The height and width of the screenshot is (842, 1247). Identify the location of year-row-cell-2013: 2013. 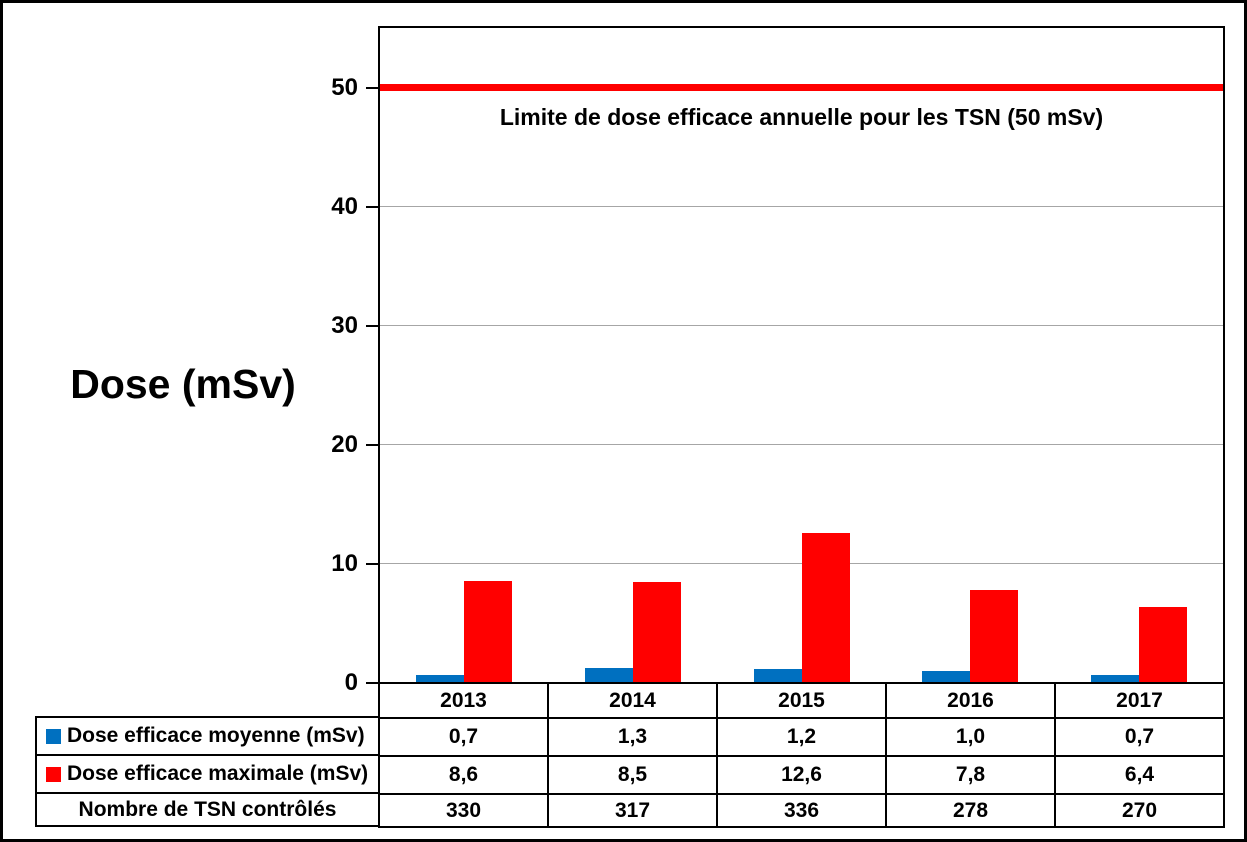
(463, 700).